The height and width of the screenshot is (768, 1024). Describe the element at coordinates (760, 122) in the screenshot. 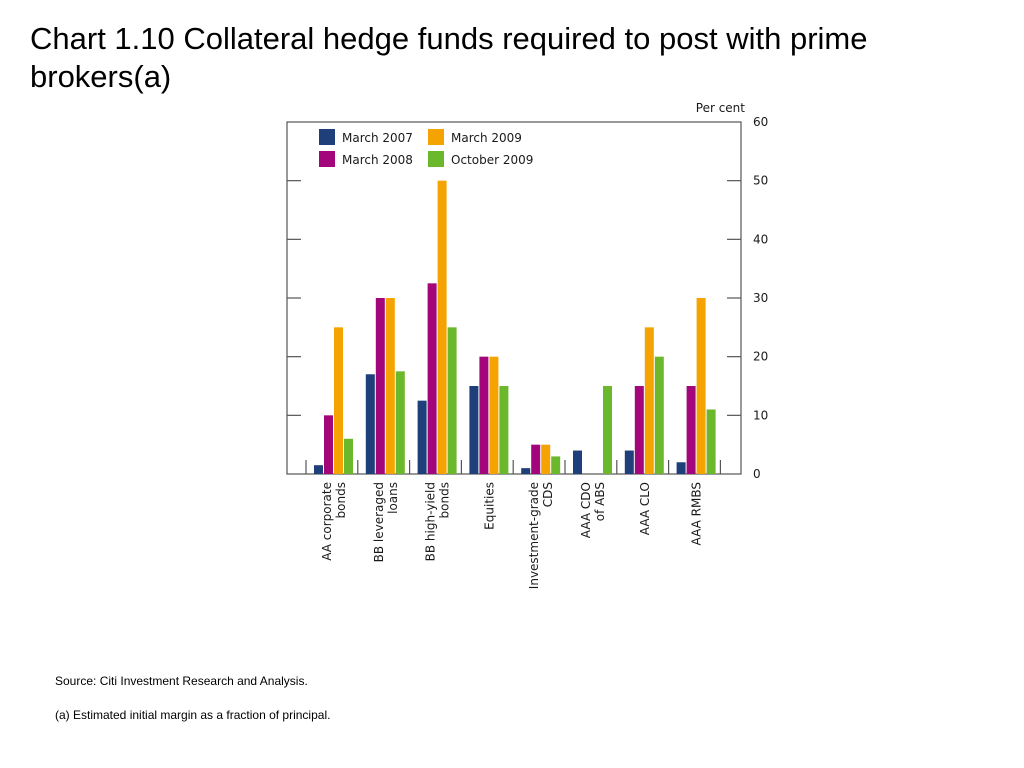

I see `y-tick-label: 60` at that location.